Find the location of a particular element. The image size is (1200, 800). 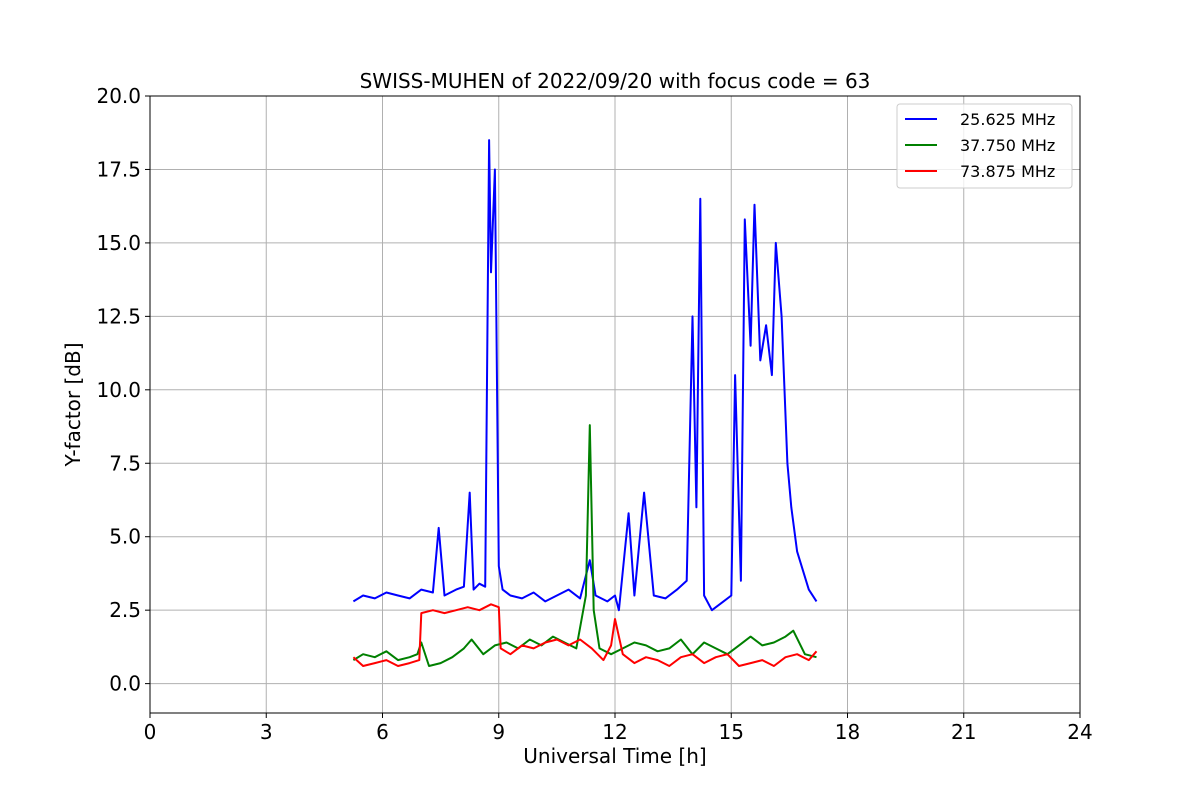

x-tick-label: 15 is located at coordinates (731, 732).